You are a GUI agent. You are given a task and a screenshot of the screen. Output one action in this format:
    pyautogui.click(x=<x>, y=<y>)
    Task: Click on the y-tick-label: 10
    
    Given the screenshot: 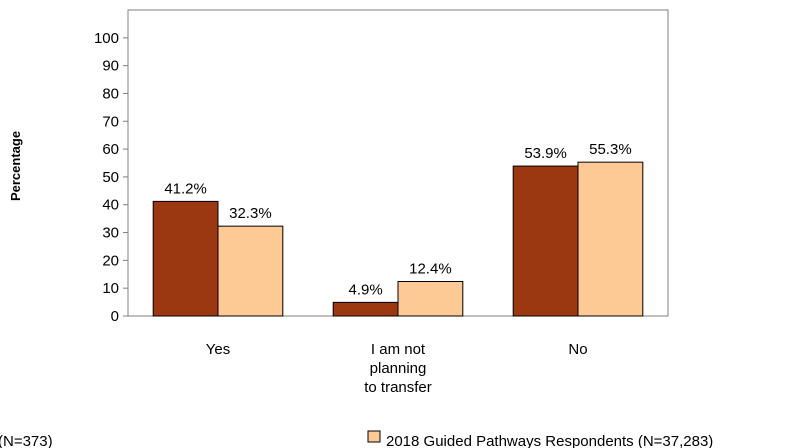 What is the action you would take?
    pyautogui.click(x=110, y=288)
    